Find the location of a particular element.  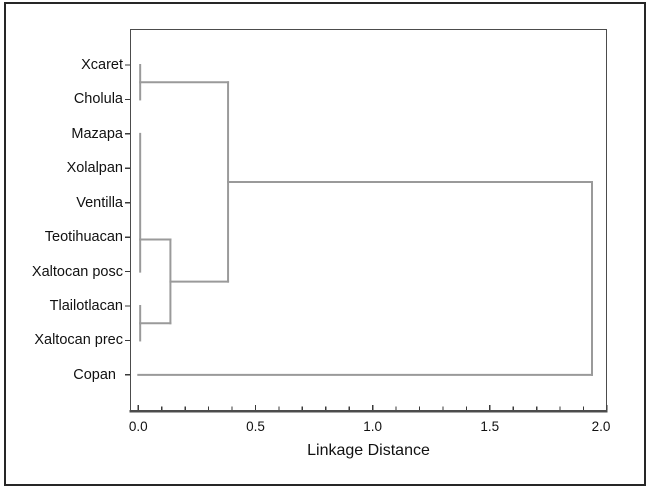

leaf-label: Tlailotlacan is located at coordinates (86, 306).